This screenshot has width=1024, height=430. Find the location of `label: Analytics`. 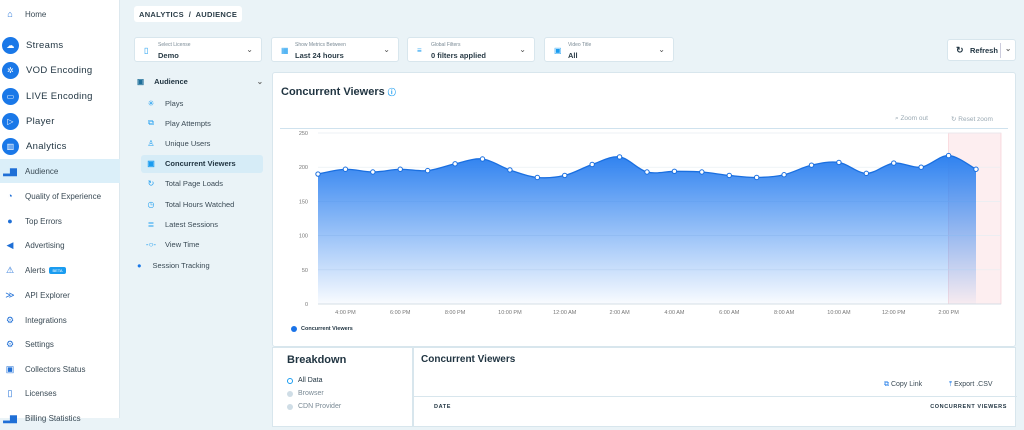

label: Analytics is located at coordinates (46, 146).